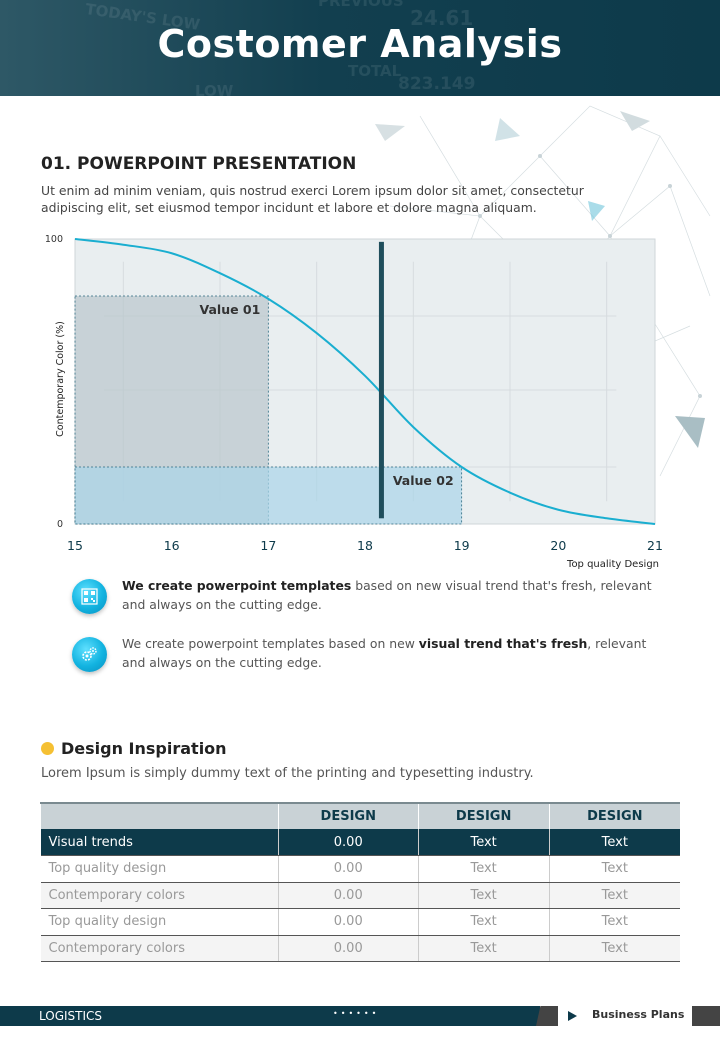 This screenshot has height=1040, width=720. I want to click on x-tick-label: 17, so click(268, 545).